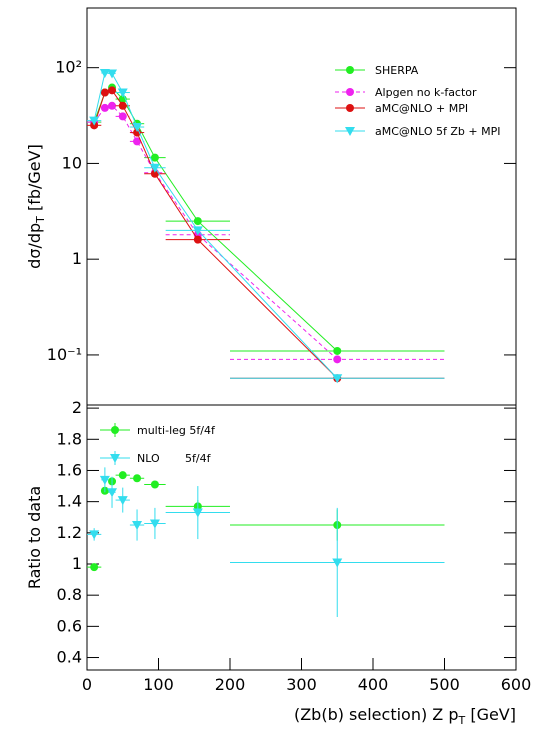  What do you see at coordinates (462, 720) in the screenshot?
I see `x-axis-label-part: T` at bounding box center [462, 720].